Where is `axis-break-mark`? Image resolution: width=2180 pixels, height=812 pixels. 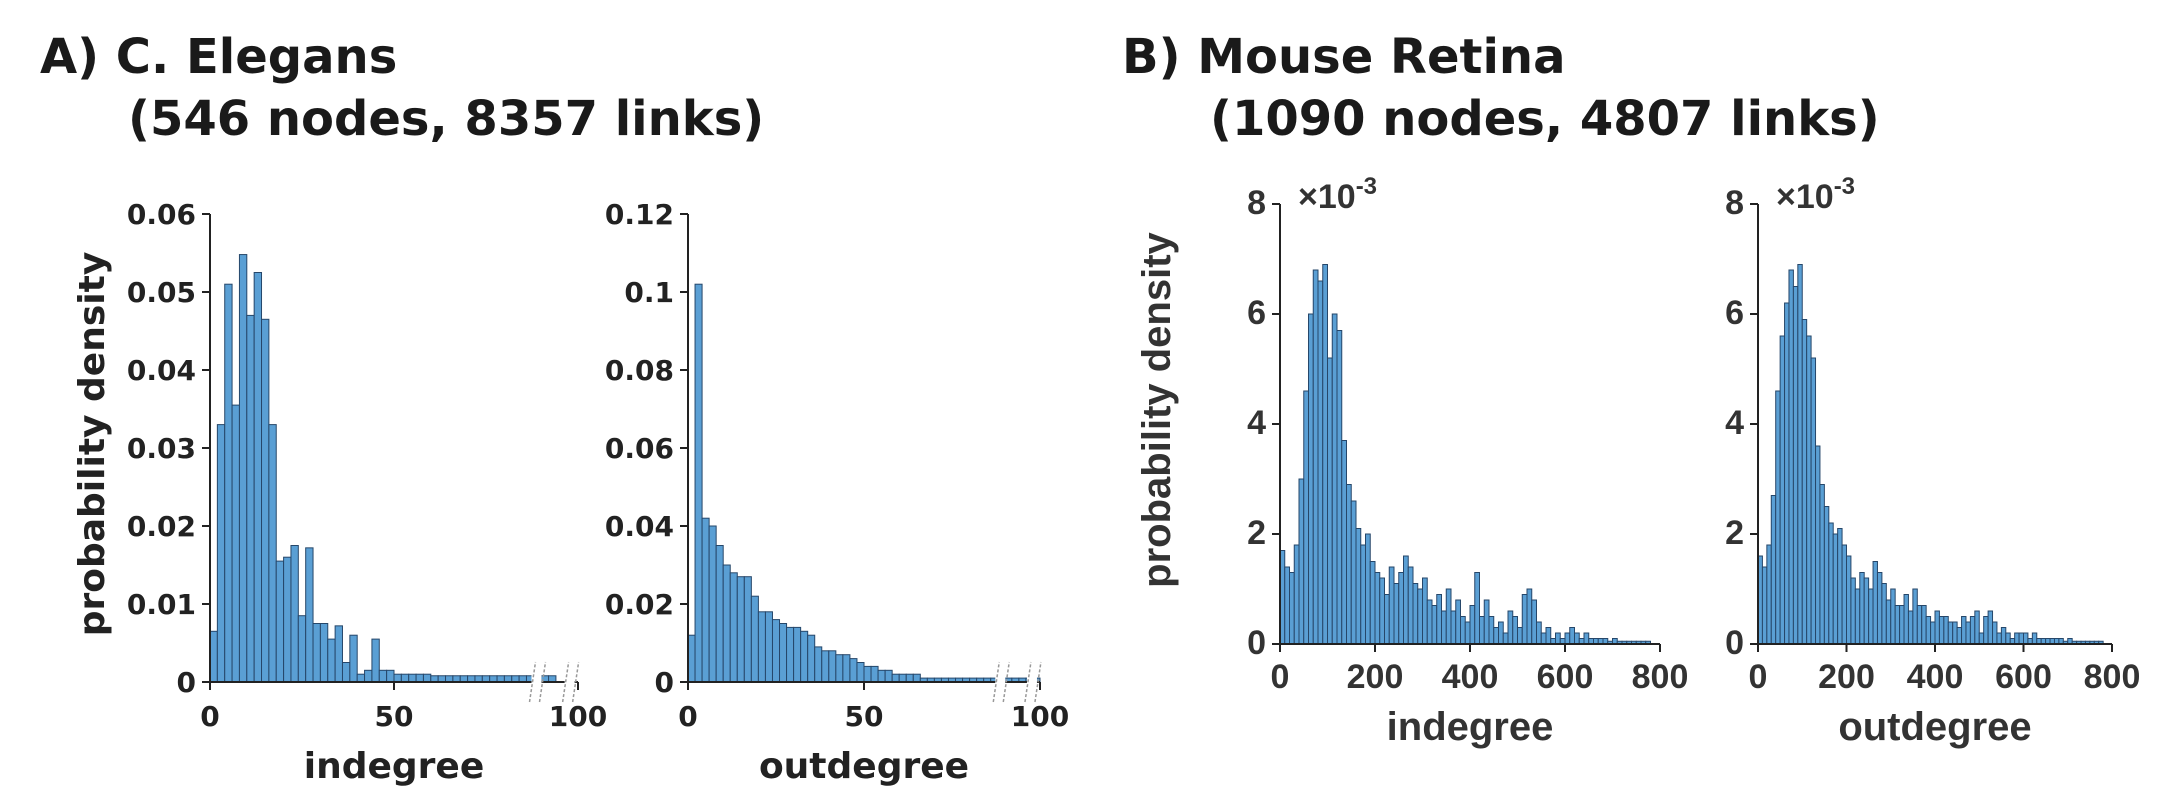 axis-break-mark is located at coordinates (996, 682).